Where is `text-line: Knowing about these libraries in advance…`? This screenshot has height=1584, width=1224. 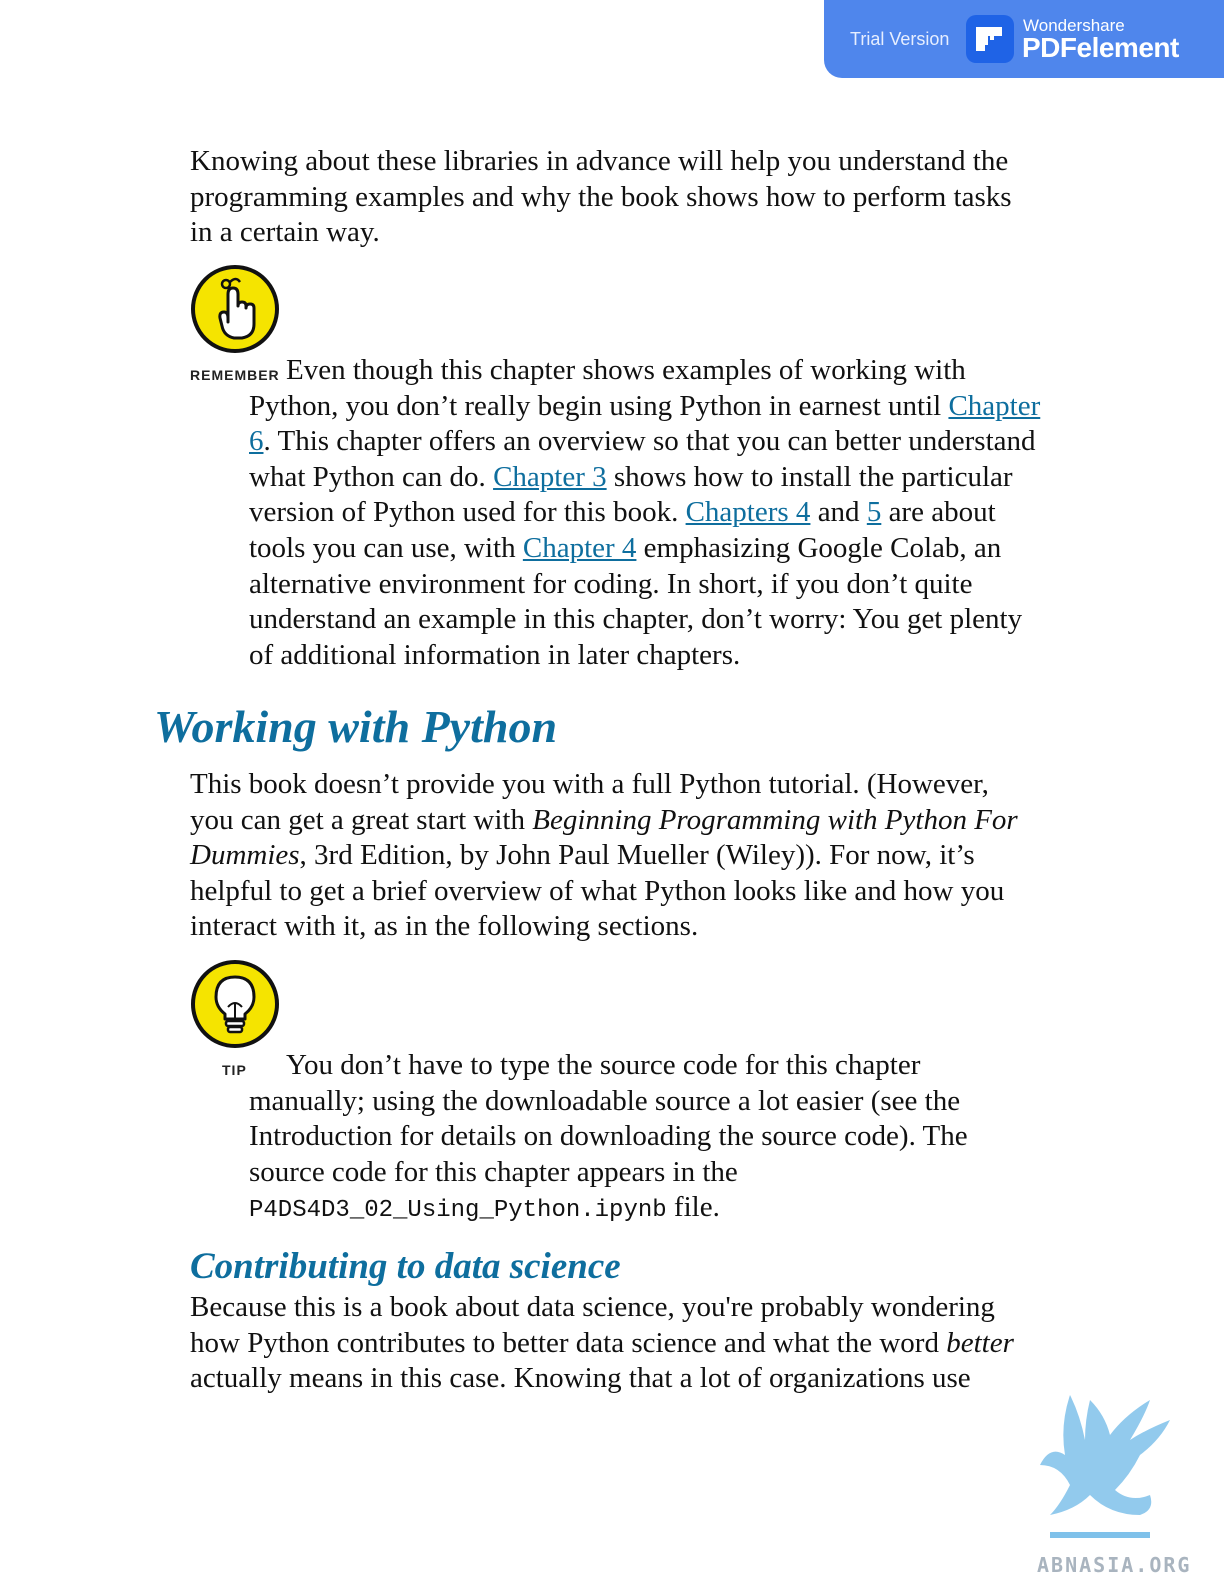 text-line: Knowing about these libraries in advance… is located at coordinates (599, 161).